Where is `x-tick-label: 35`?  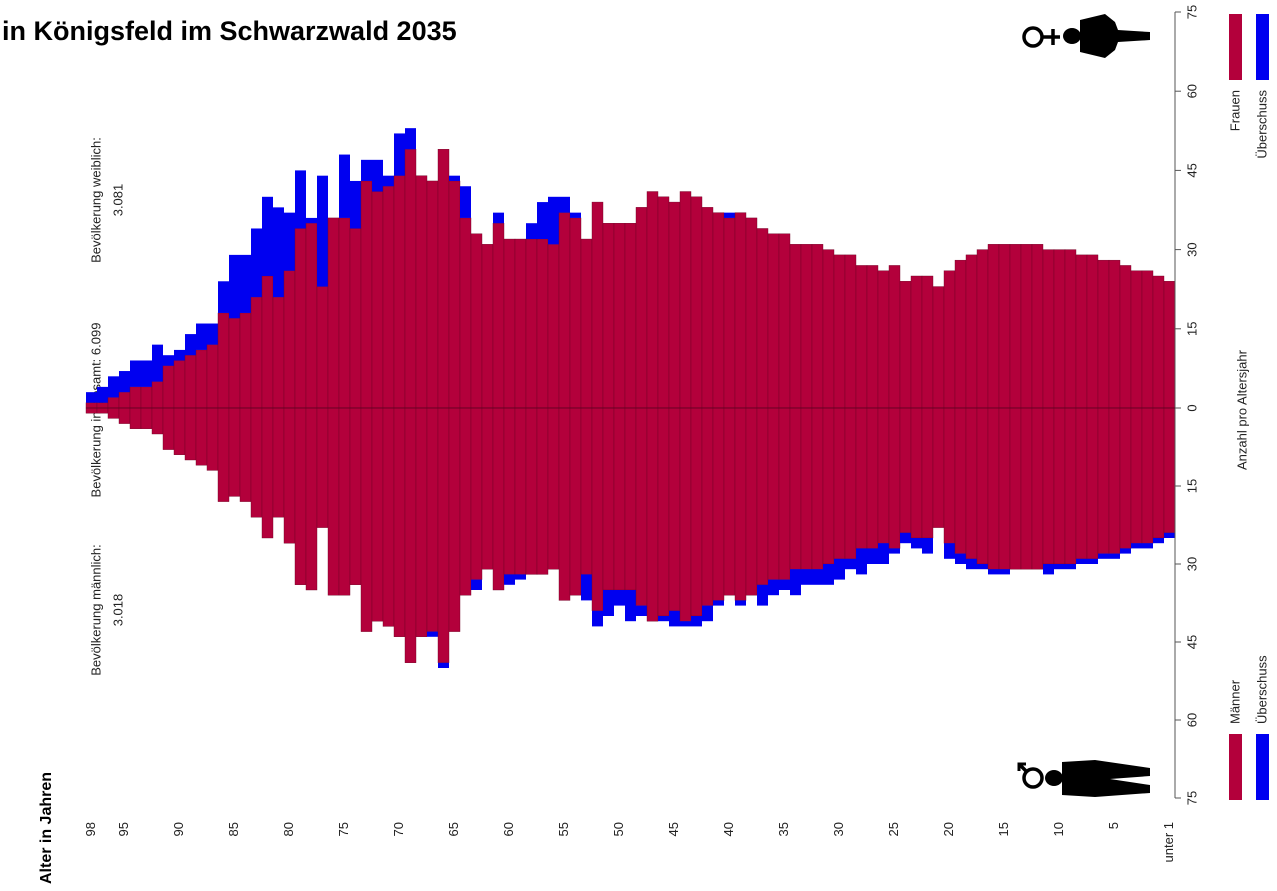 x-tick-label: 35 is located at coordinates (783, 829).